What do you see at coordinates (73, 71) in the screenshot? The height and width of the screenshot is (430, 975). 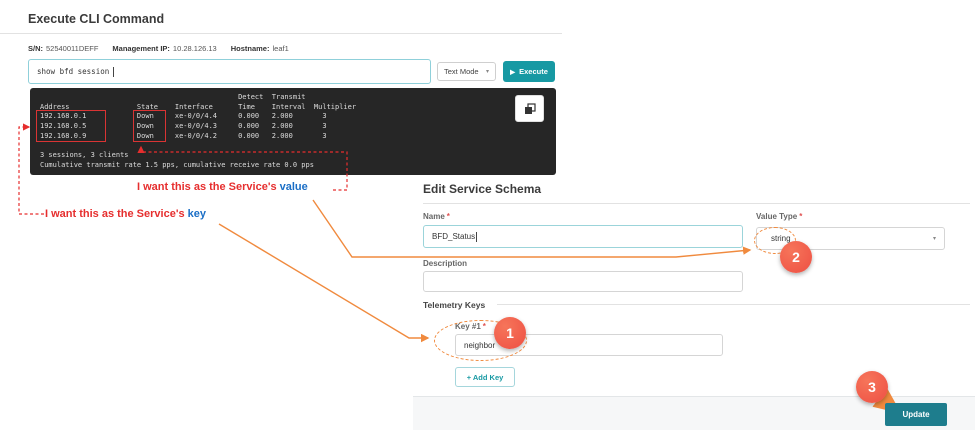 I see `command-text: show bfd session` at bounding box center [73, 71].